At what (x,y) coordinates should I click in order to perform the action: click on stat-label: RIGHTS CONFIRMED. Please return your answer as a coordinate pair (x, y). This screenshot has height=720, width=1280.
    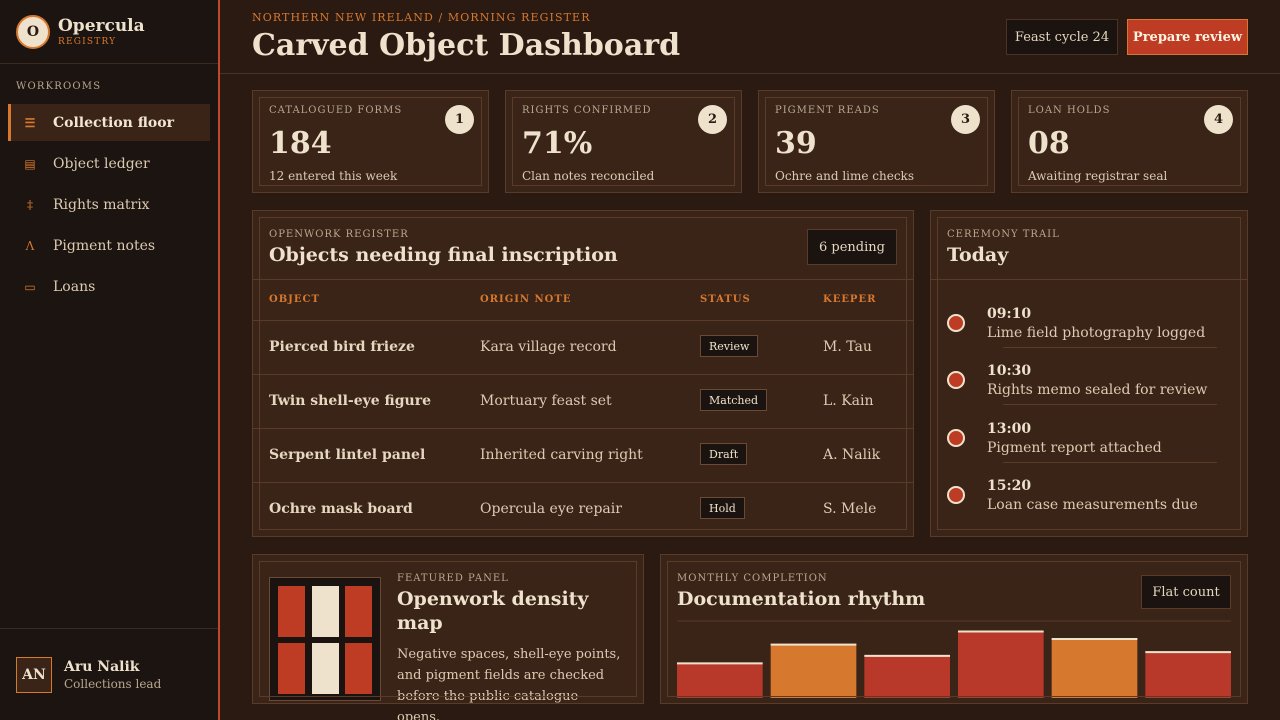
    Looking at the image, I should click on (587, 110).